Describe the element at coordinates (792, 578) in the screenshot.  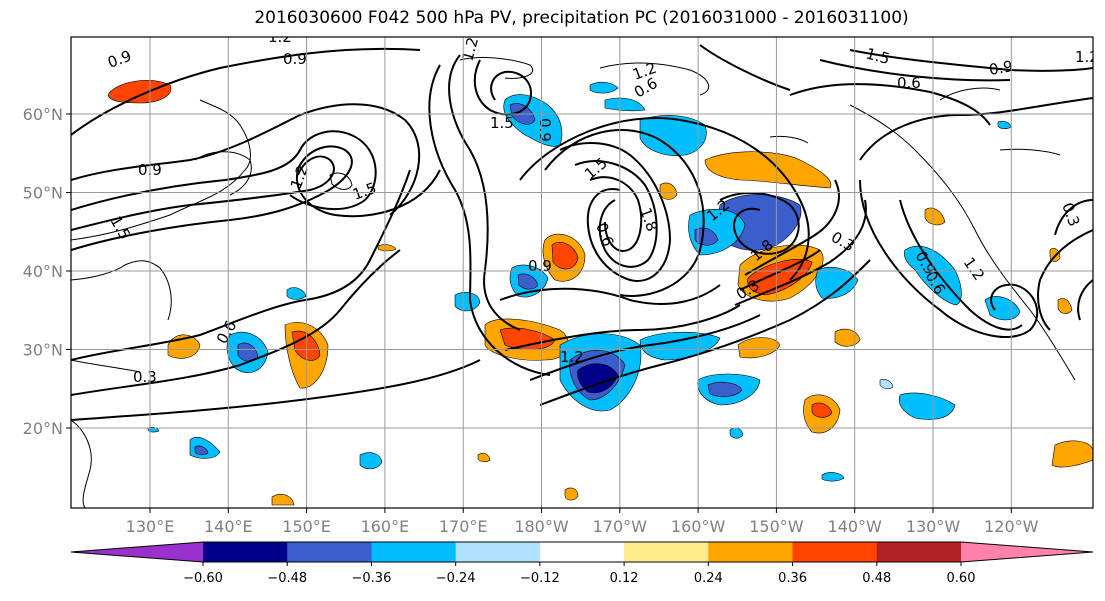
I see `colorbar-tick-label: 0.36` at that location.